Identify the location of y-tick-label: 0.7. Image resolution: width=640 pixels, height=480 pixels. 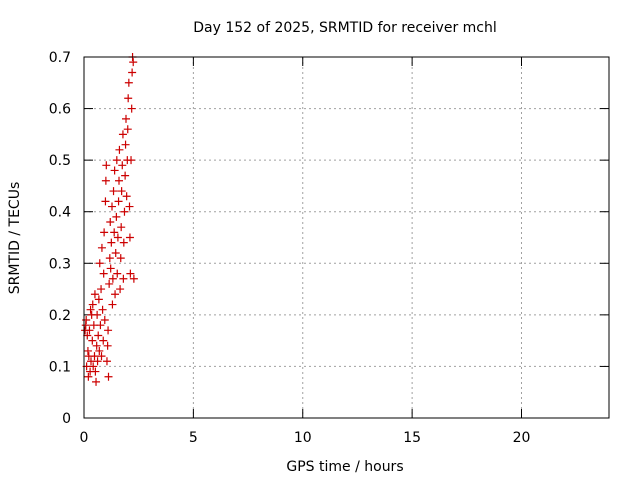
(60, 58).